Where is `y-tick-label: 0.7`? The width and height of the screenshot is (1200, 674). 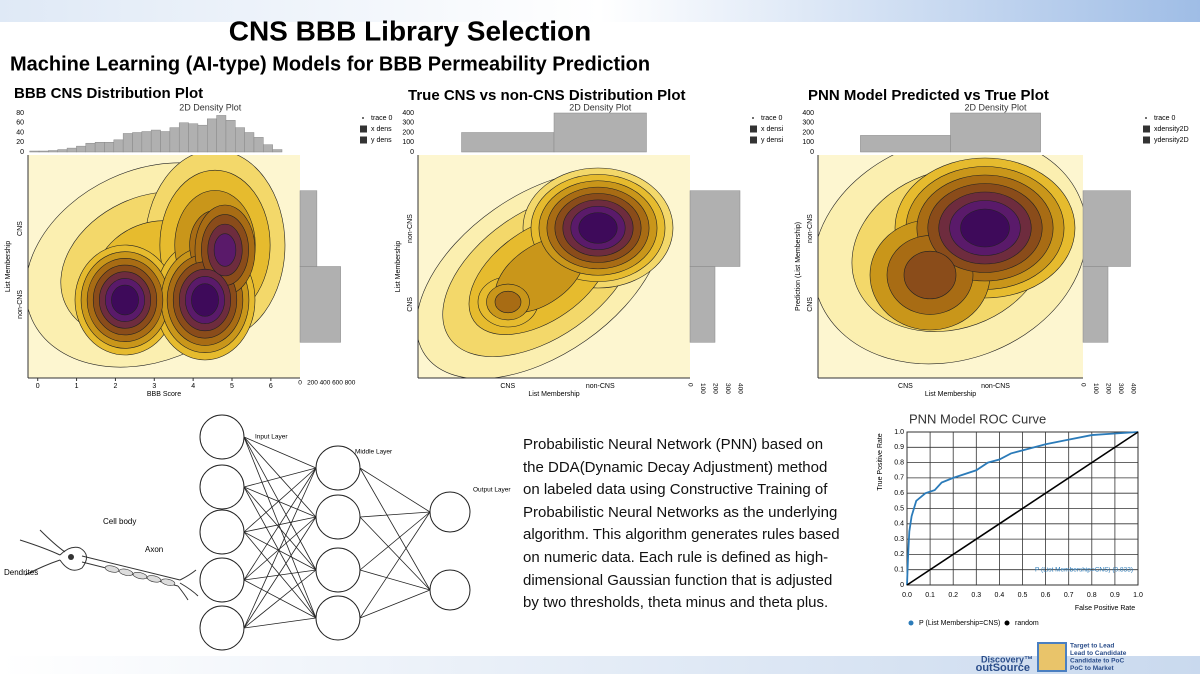
y-tick-label: 0.7 is located at coordinates (899, 478).